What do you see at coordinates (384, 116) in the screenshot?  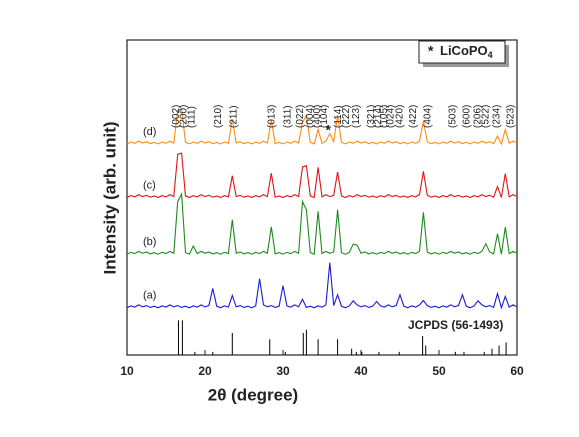 I see `peak-annotation: (105)` at bounding box center [384, 116].